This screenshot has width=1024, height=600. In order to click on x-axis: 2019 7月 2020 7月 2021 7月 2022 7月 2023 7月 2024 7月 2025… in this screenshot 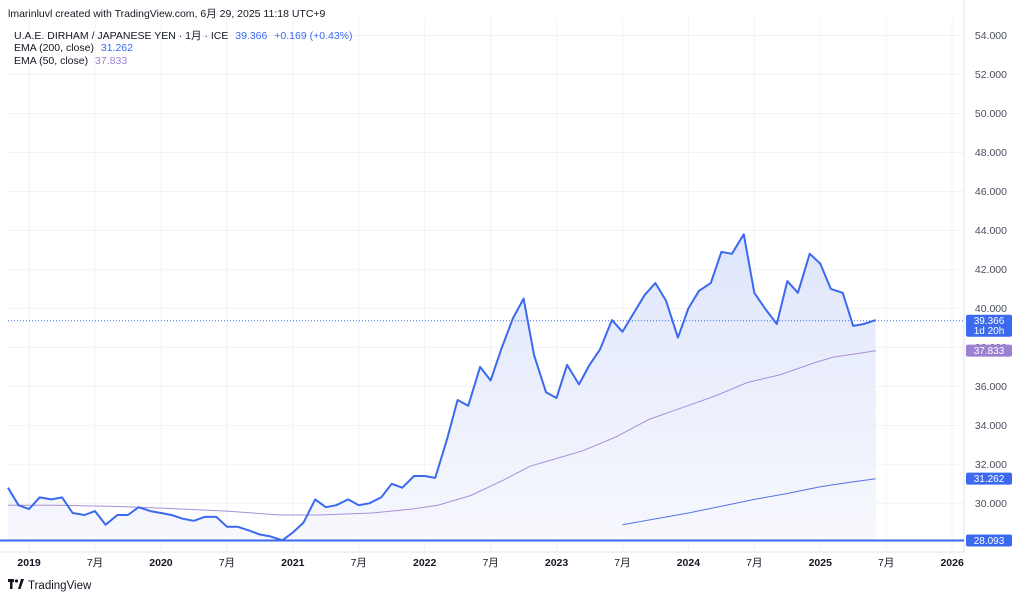, I will do `click(490, 563)`.